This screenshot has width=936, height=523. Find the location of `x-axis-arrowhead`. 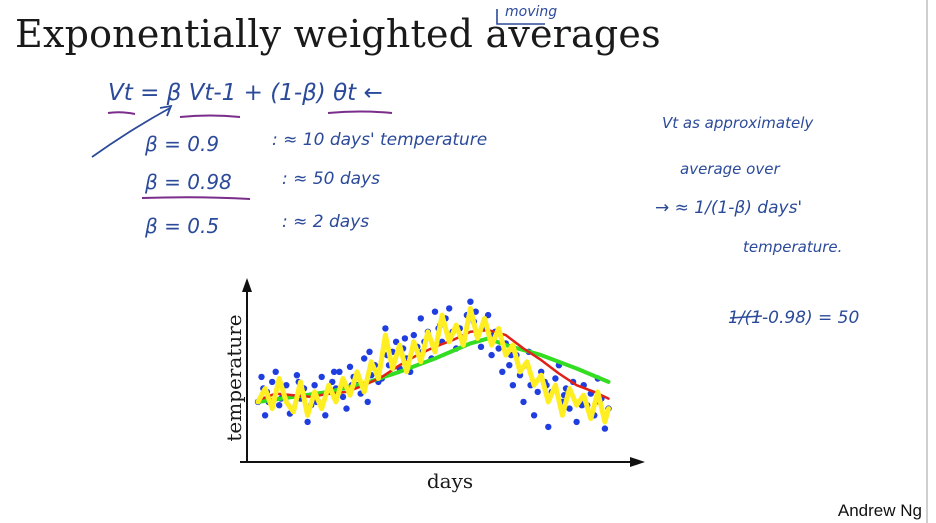

x-axis-arrowhead is located at coordinates (637, 462).